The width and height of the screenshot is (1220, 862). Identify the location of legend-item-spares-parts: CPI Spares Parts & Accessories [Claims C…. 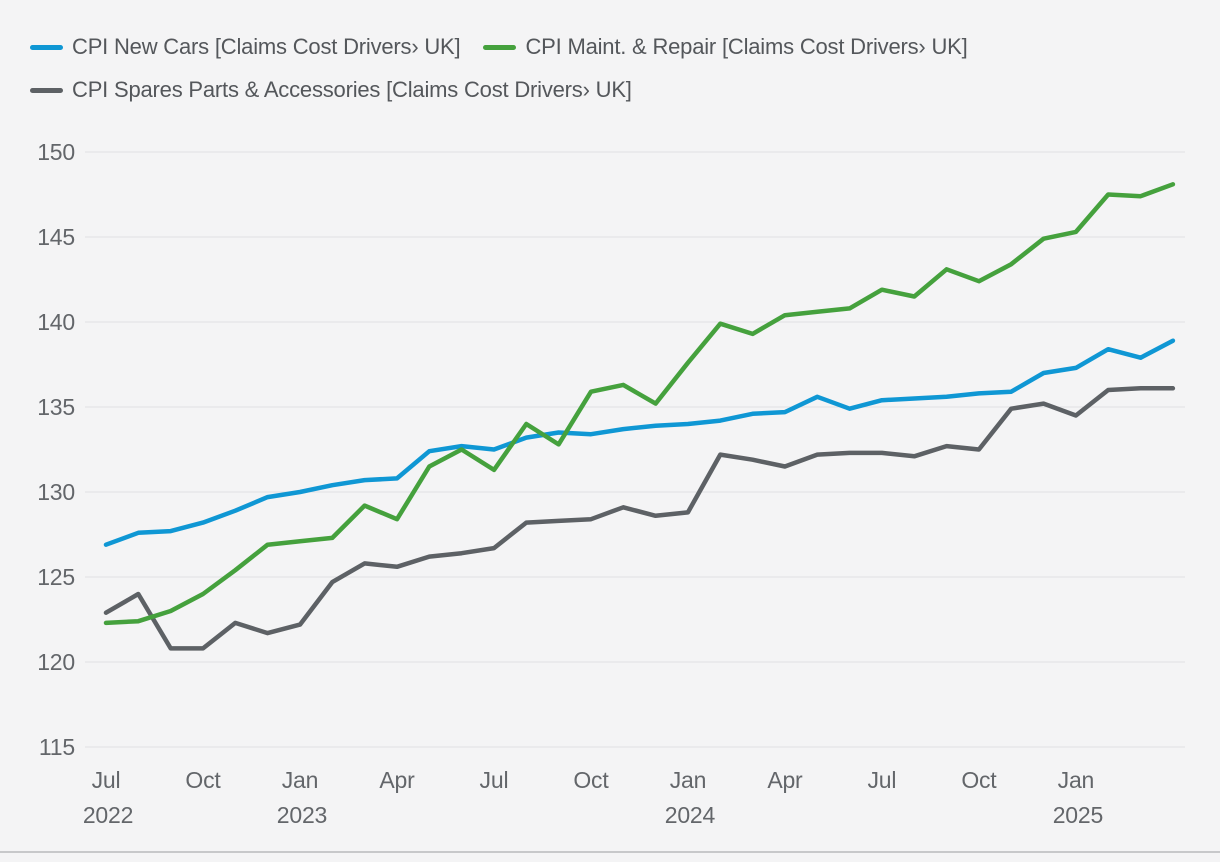
(331, 90).